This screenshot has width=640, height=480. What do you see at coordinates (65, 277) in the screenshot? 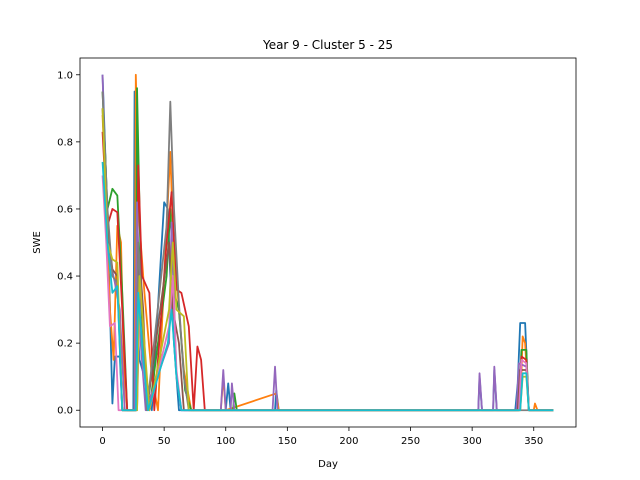
I see `y-tick-label: 0.4` at bounding box center [65, 277].